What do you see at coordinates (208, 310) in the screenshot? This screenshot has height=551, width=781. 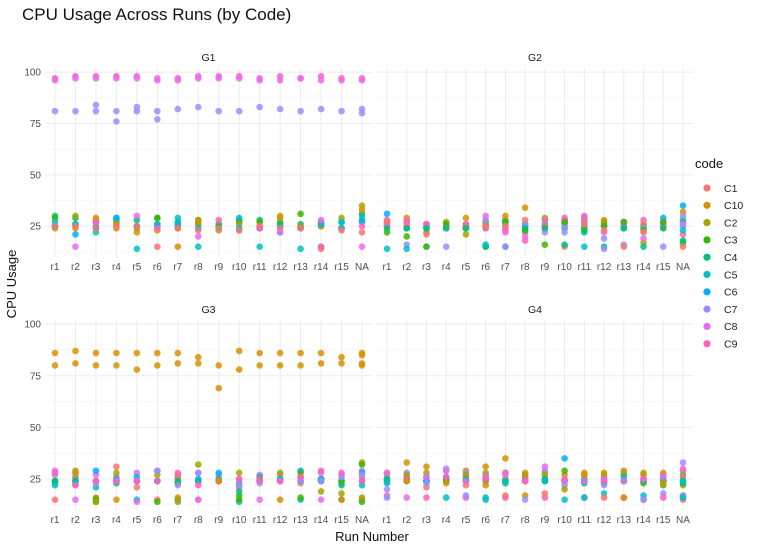 I see `facet-label-g3: G3` at bounding box center [208, 310].